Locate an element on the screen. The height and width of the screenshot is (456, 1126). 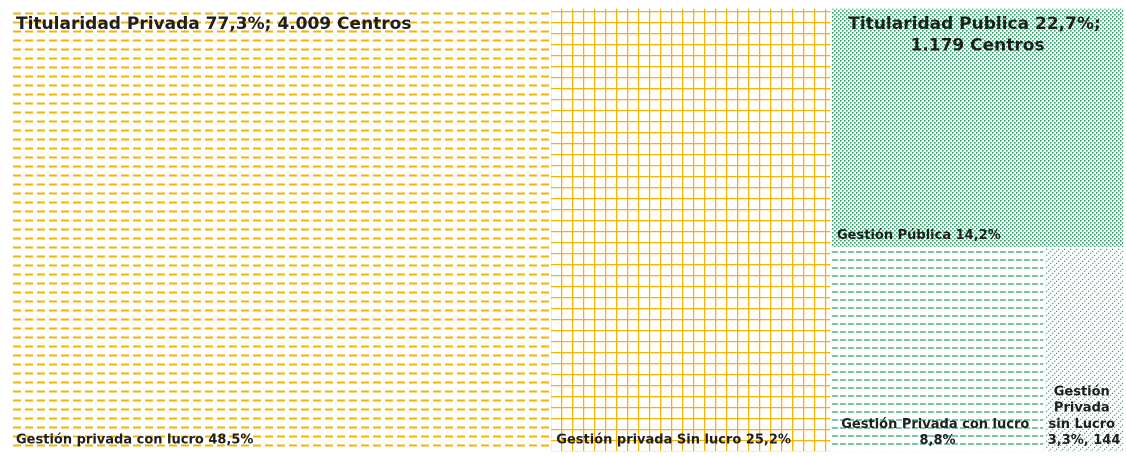
tile-label: Gestión Privada con lucro 8,8% is located at coordinates (937, 431).